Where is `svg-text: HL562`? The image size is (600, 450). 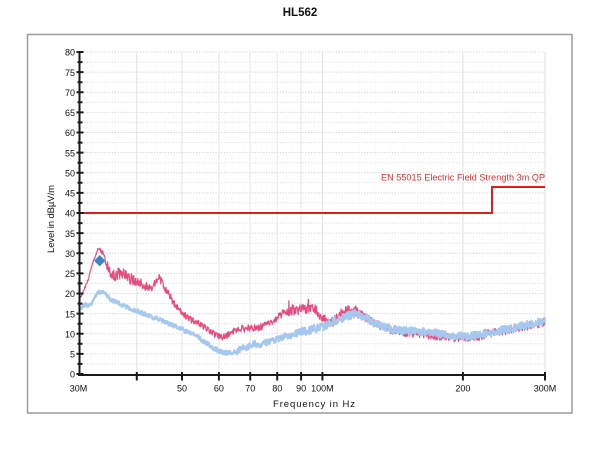 svg-text: HL562 is located at coordinates (300, 13).